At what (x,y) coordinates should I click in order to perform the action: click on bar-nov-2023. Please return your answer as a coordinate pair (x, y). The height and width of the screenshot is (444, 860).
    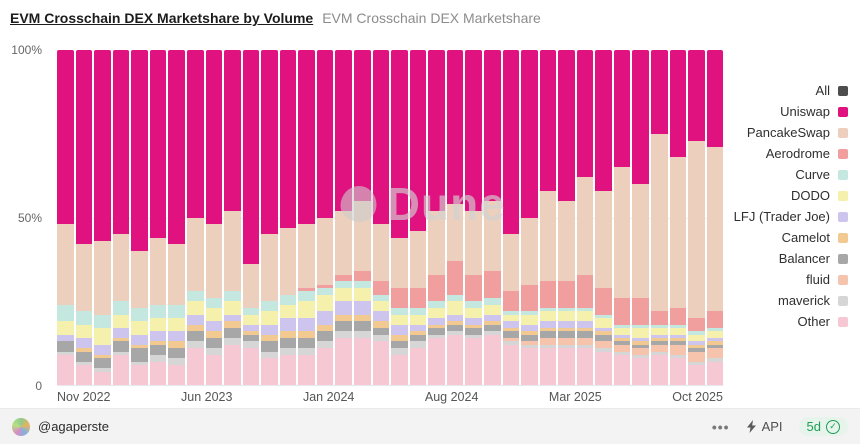
    Looking at the image, I should click on (288, 217).